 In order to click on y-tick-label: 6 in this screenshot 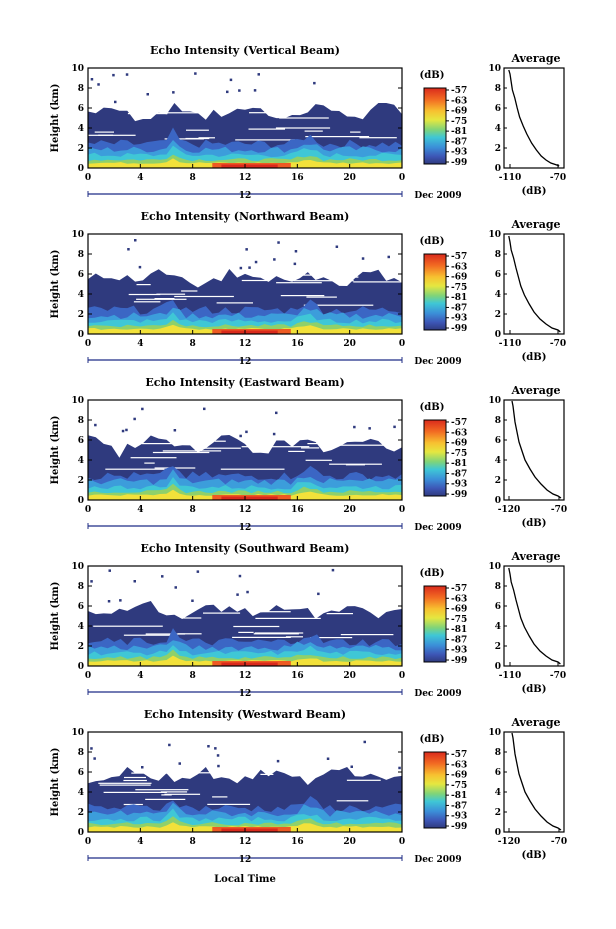, I will do `click(81, 109)`.